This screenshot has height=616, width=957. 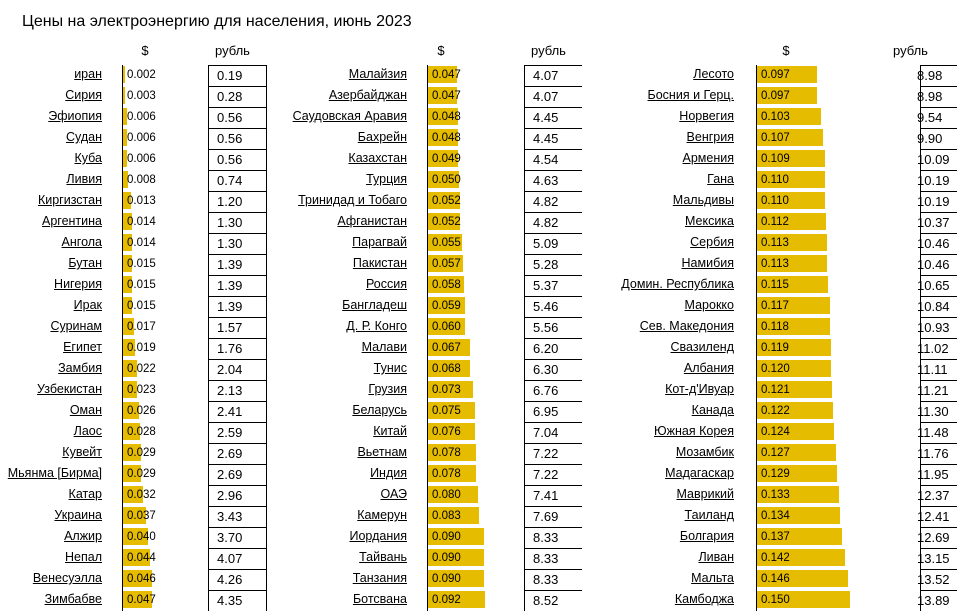 I want to click on country-label: Киргизстан, so click(x=69, y=200).